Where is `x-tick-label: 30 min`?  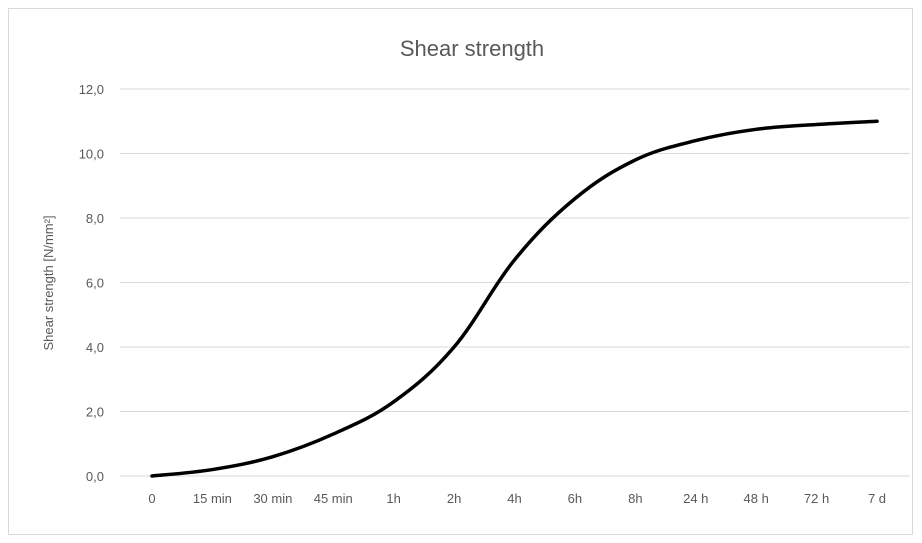 x-tick-label: 30 min is located at coordinates (272, 498).